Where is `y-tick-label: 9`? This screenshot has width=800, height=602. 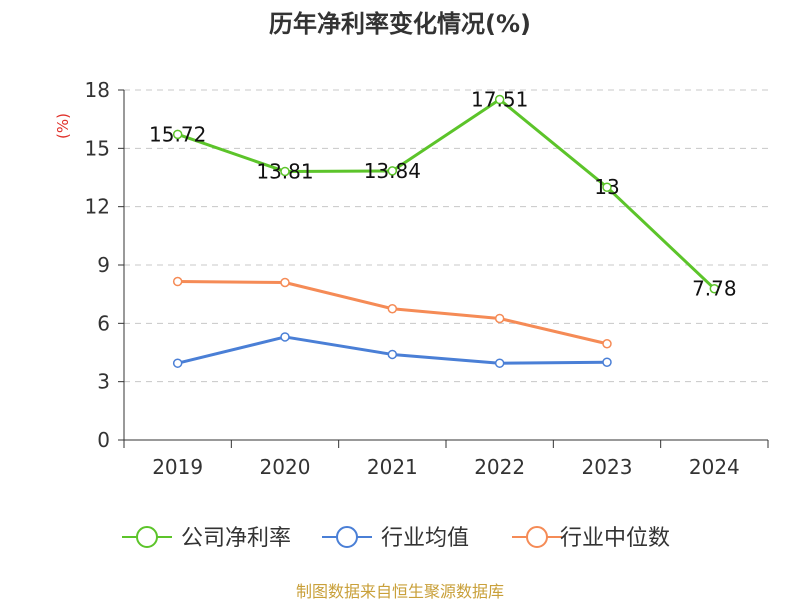
y-tick-label: 9 is located at coordinates (103, 265).